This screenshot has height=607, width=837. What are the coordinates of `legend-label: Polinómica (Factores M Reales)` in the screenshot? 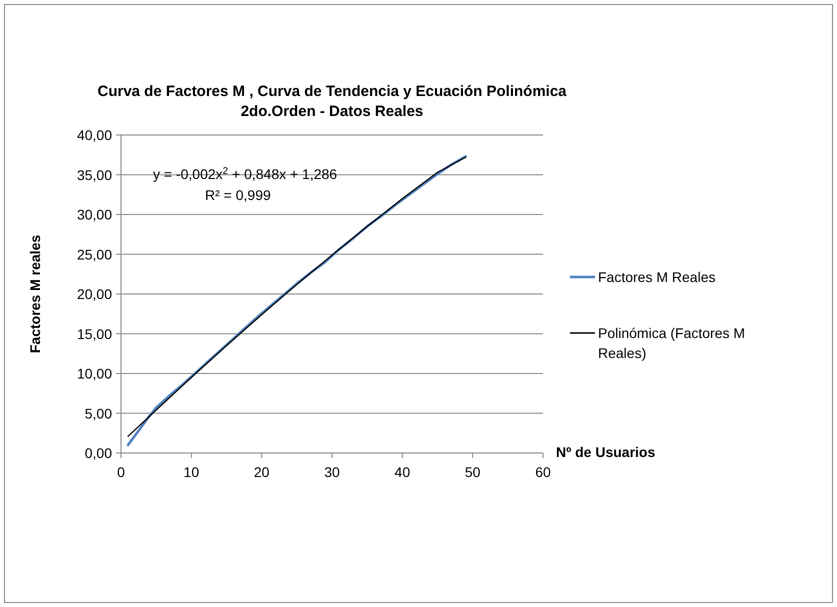 It's located at (672, 343).